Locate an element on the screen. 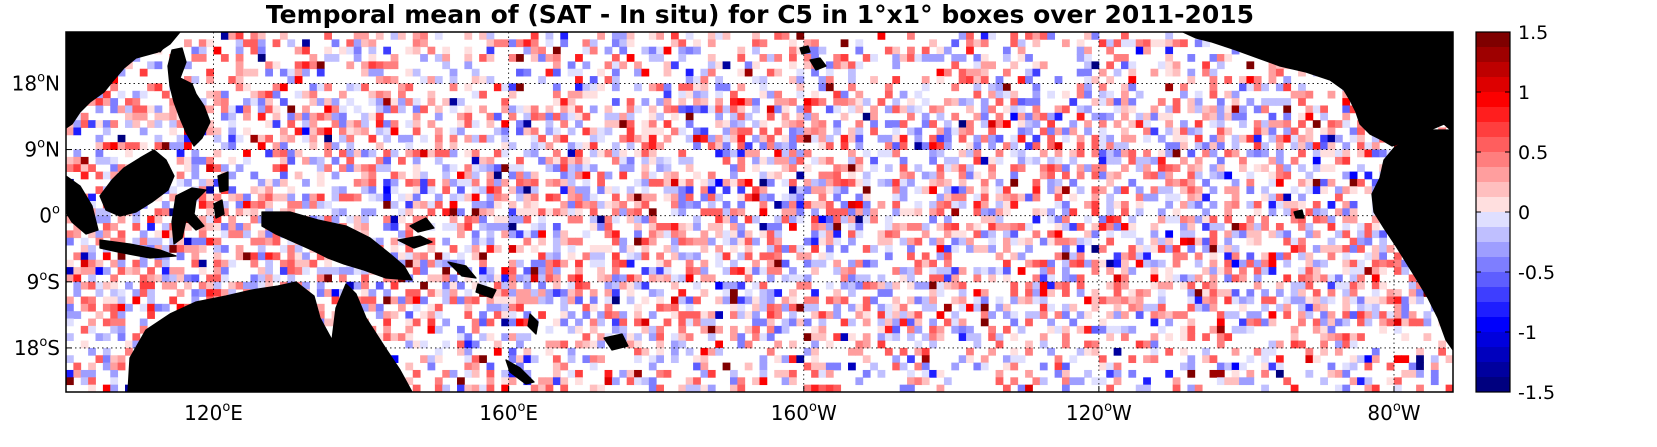  latitude-tick-label: 18oS is located at coordinates (37, 347).